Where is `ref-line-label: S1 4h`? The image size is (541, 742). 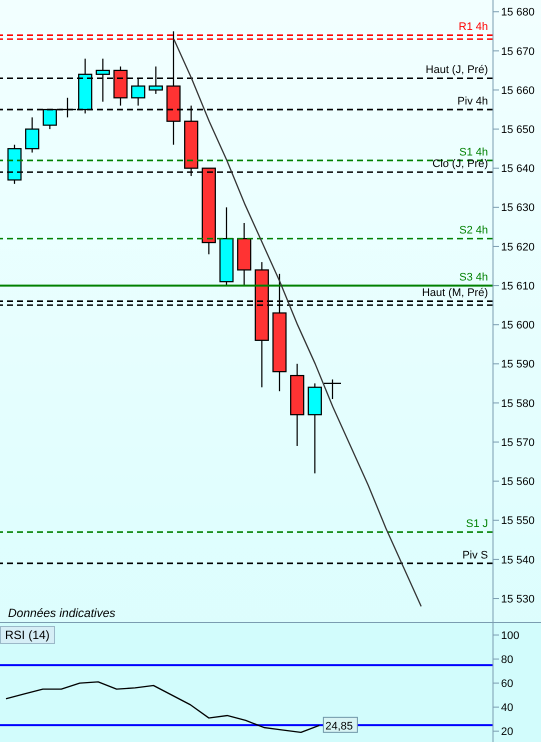
ref-line-label: S1 4h is located at coordinates (473, 152).